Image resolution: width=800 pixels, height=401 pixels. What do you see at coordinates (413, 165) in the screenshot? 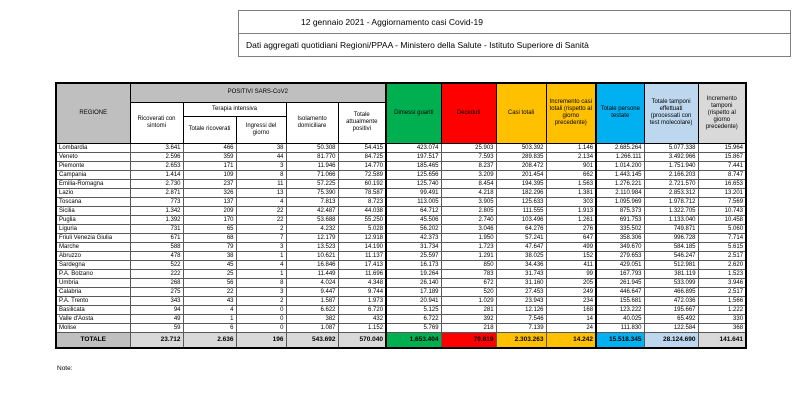
I see `cell-value: 185.465` at bounding box center [413, 165].